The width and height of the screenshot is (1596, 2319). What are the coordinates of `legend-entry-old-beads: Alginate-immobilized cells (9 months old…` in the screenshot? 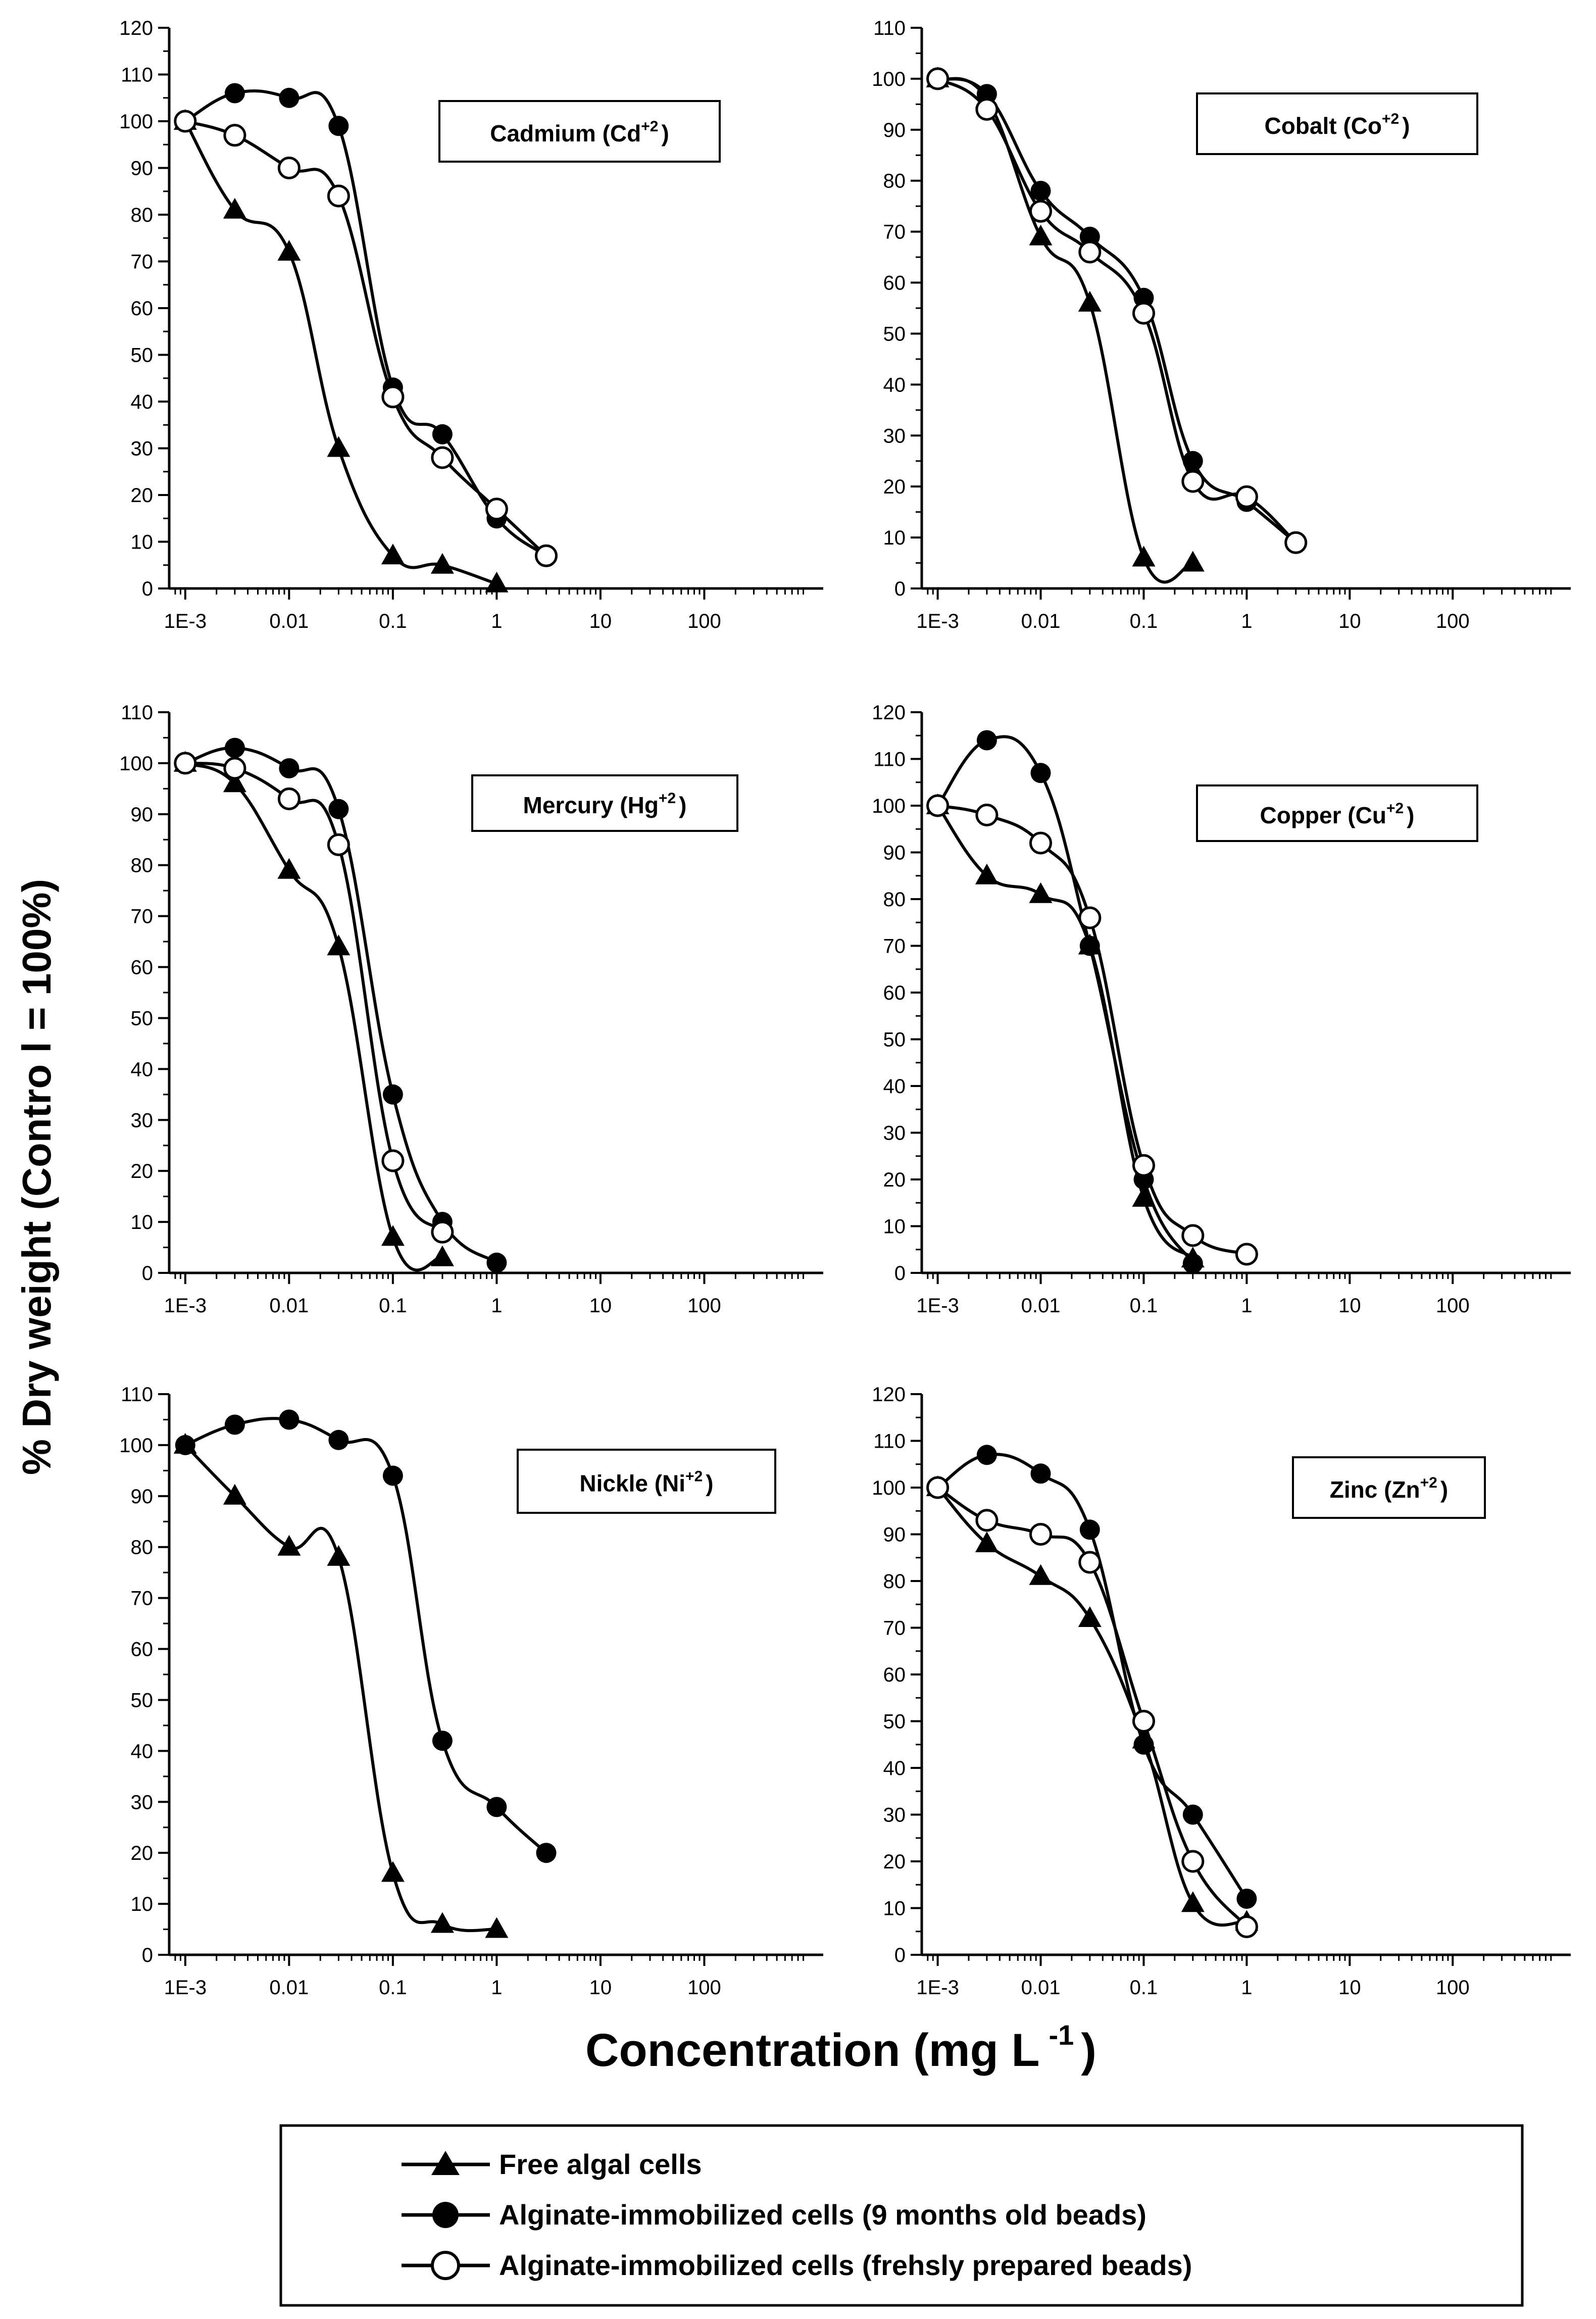 It's located at (774, 2215).